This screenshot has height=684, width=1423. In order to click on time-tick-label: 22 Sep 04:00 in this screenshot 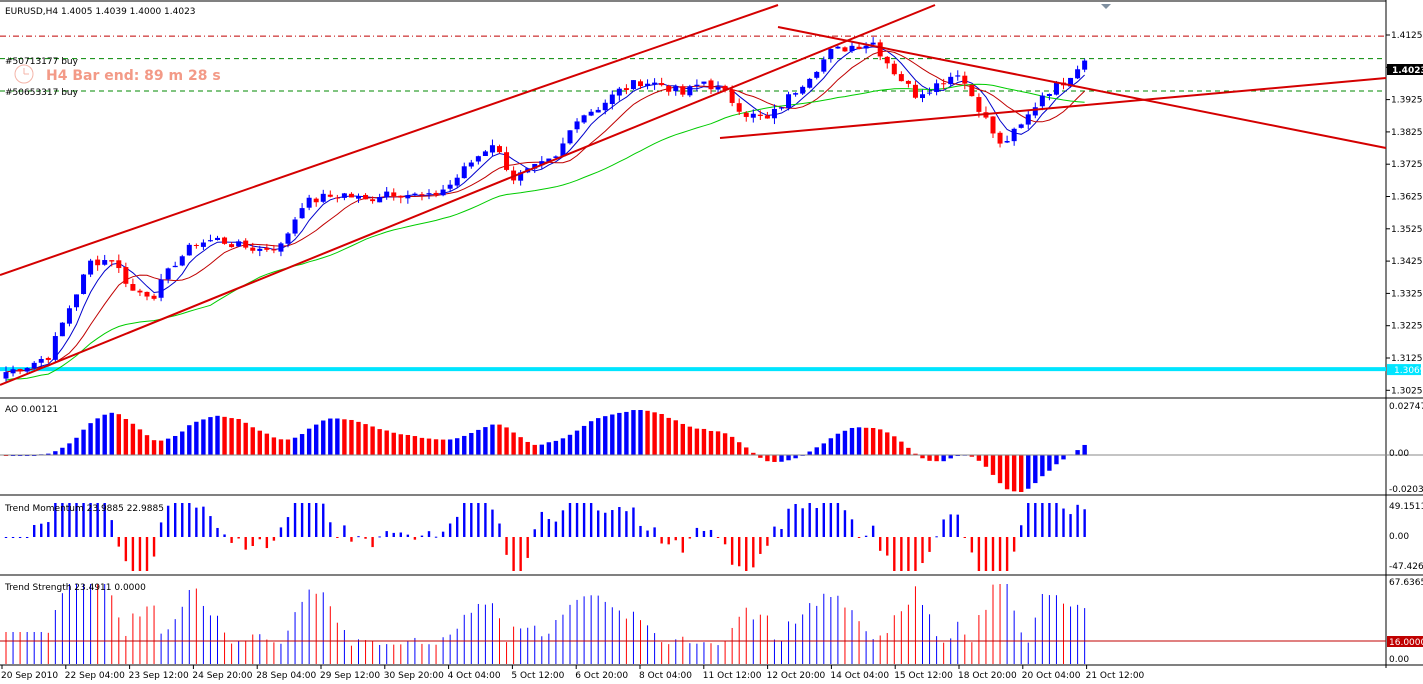, I will do `click(95, 676)`.